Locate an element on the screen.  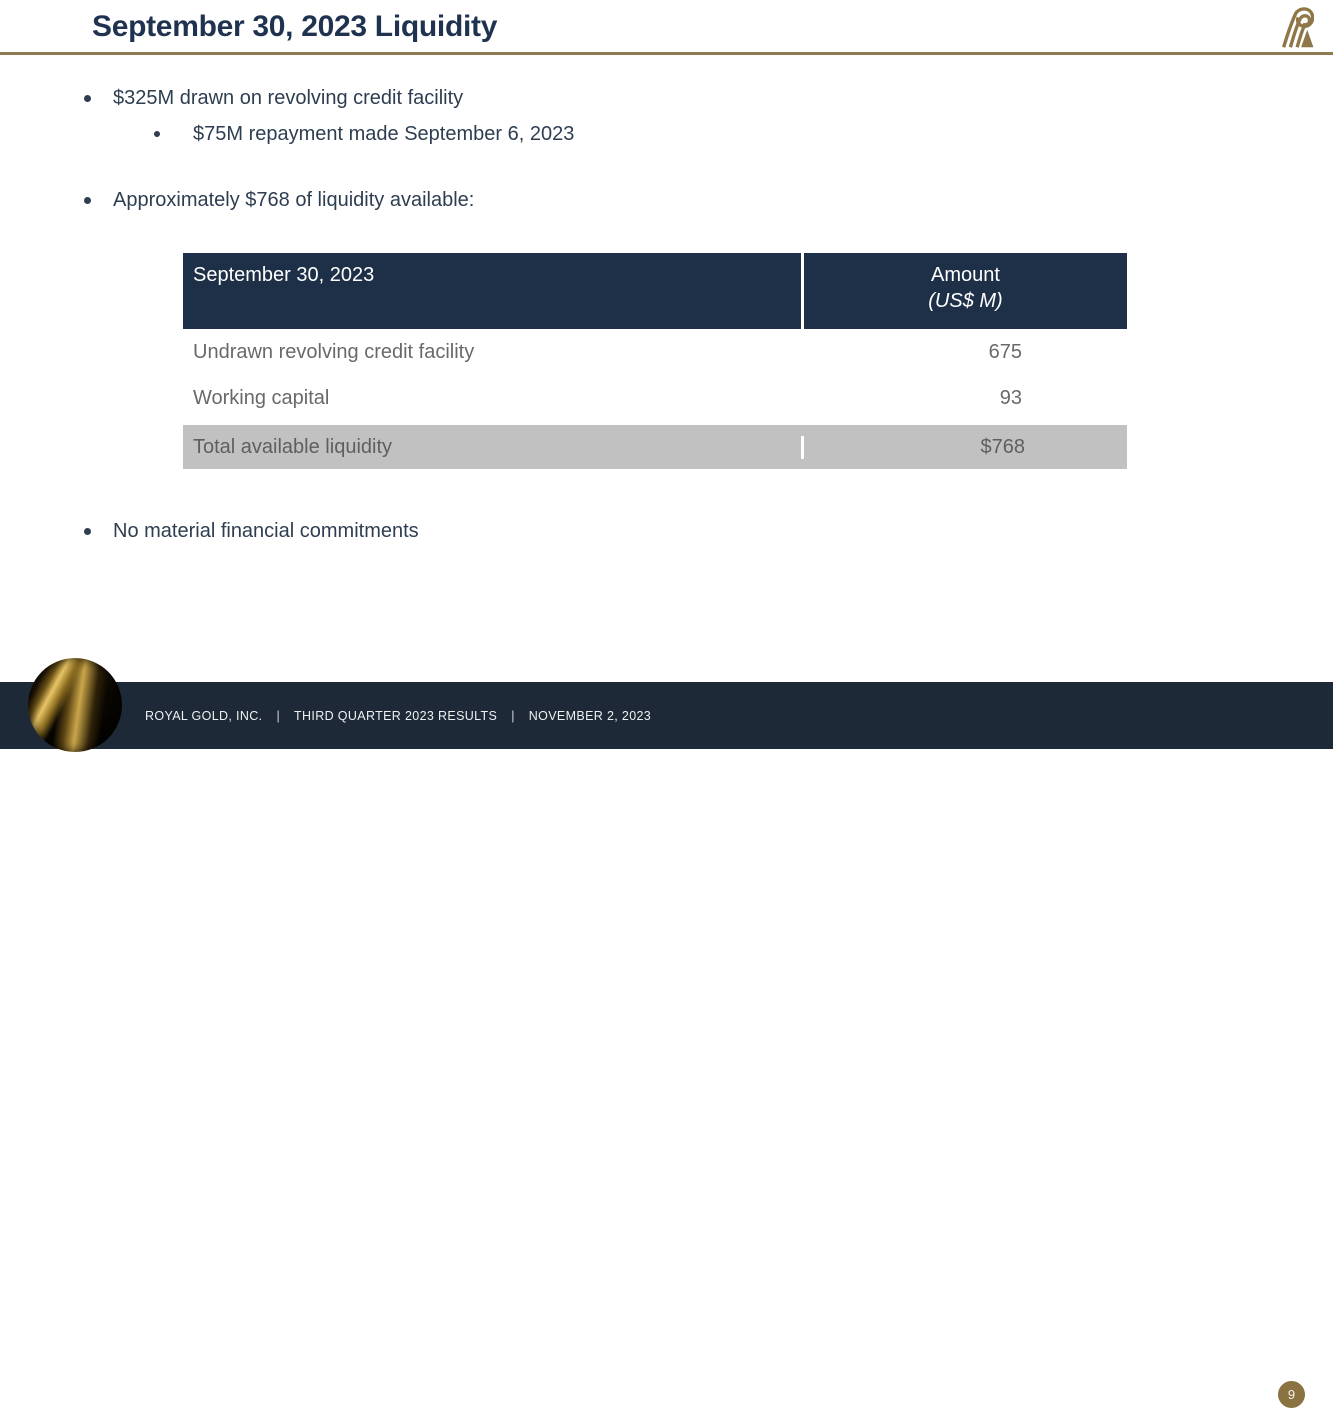
page-number-badge: 9 is located at coordinates (1291, 1394).